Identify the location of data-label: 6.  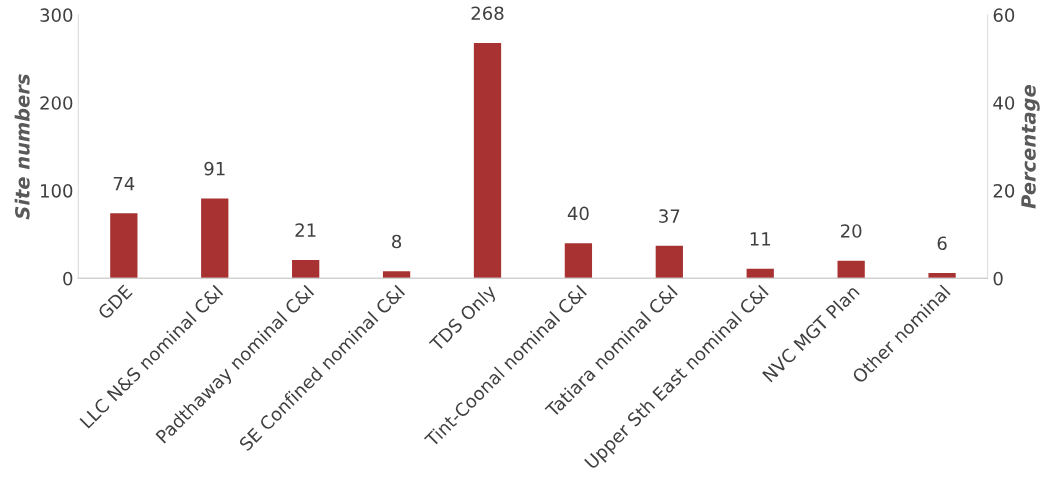
(942, 243).